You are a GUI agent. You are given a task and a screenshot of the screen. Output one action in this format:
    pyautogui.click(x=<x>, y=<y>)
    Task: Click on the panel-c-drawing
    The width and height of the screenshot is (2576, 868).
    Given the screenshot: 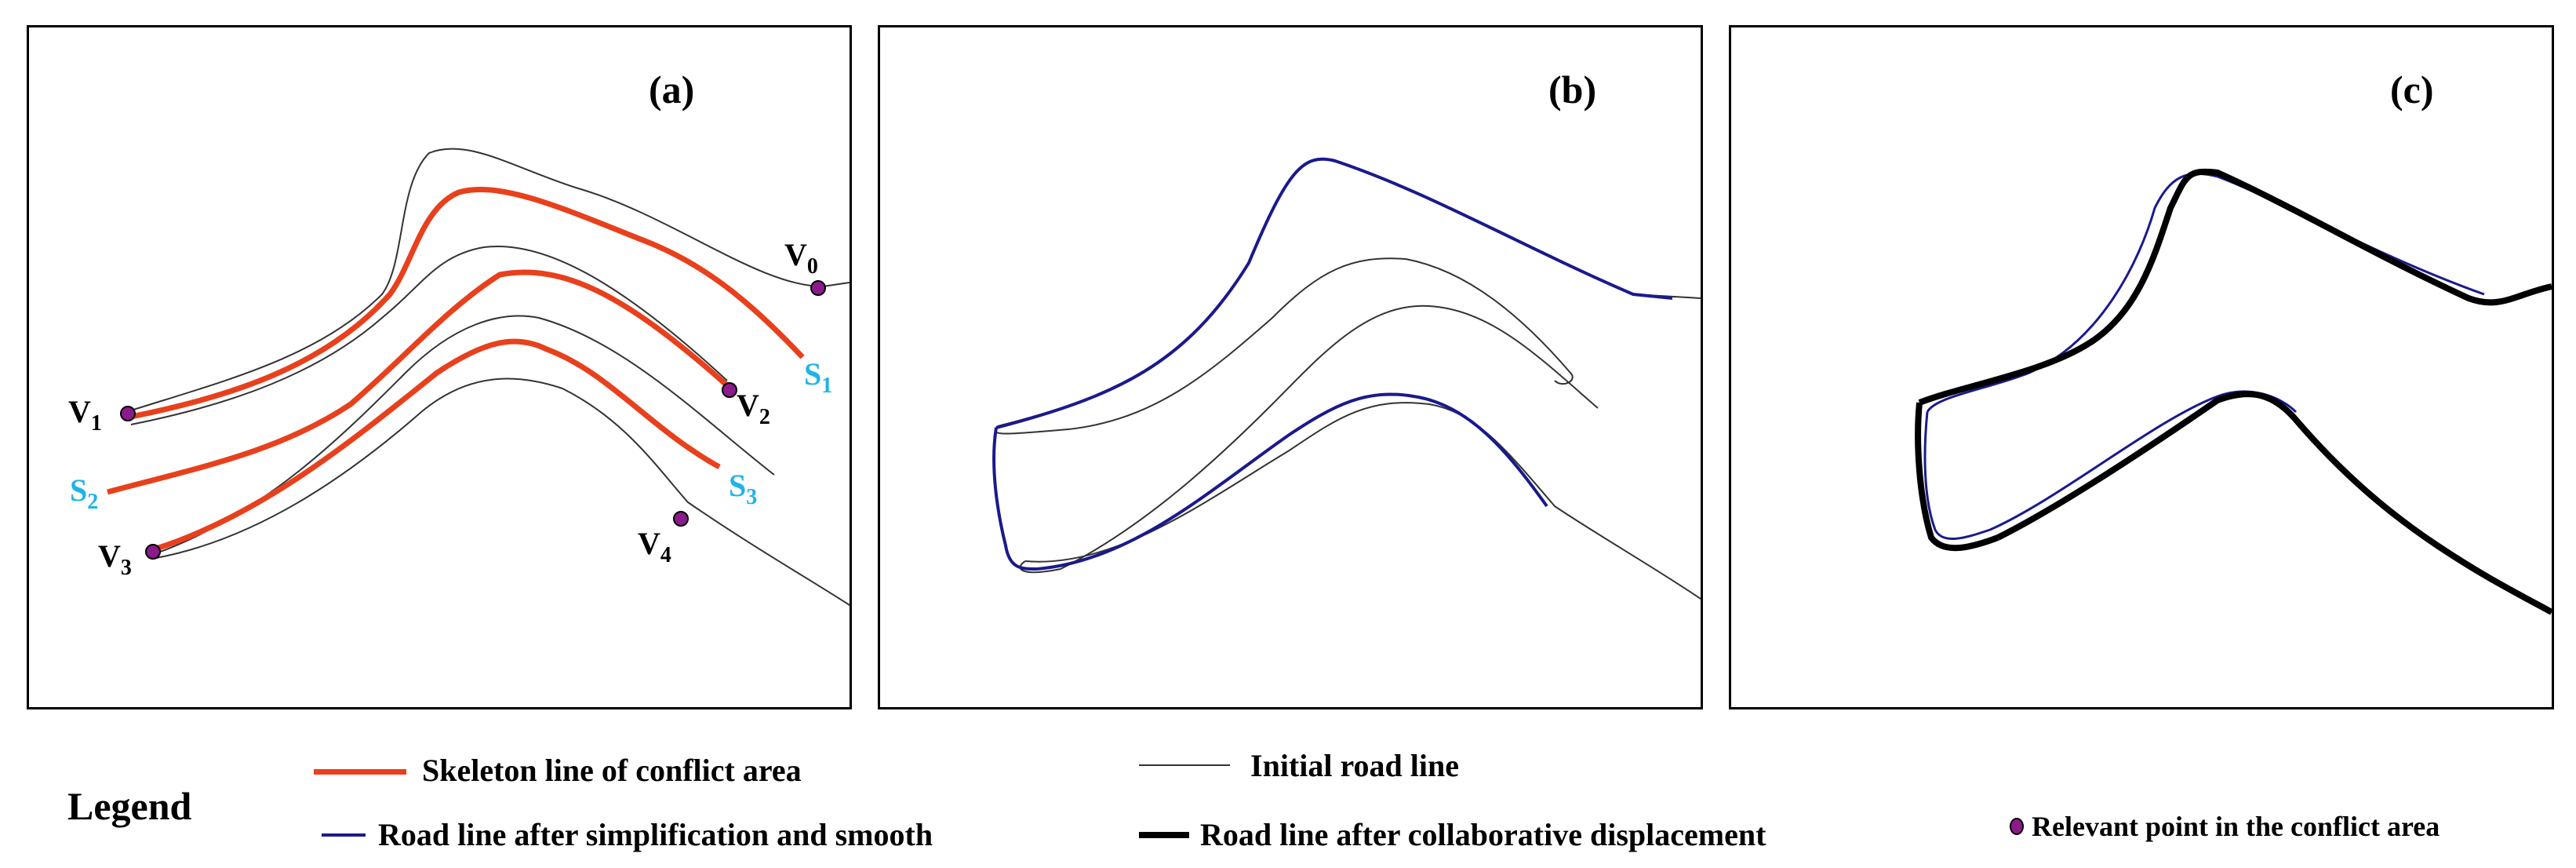 What is the action you would take?
    pyautogui.click(x=2233, y=391)
    